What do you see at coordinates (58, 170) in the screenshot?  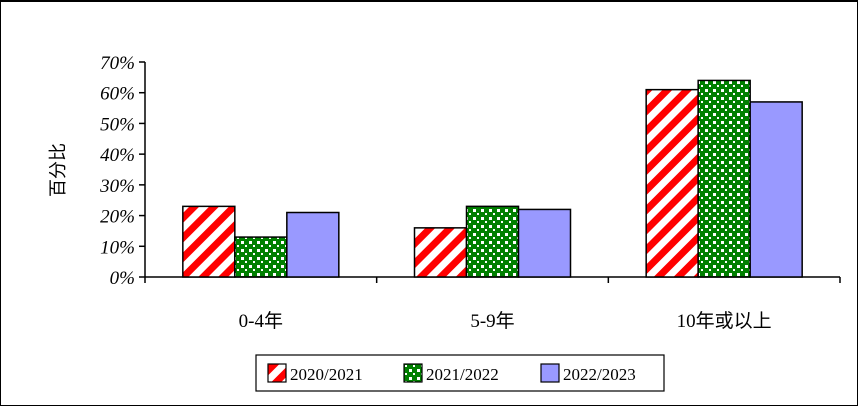 I see `y-axis-label: 百分比` at bounding box center [58, 170].